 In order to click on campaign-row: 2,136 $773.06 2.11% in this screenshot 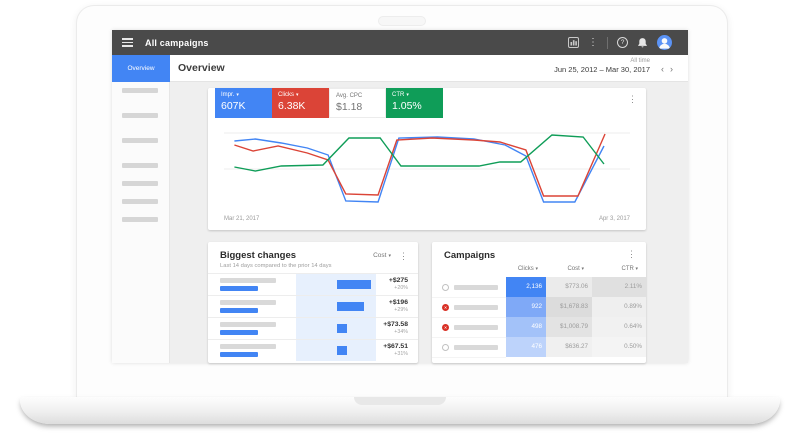, I will do `click(539, 287)`.